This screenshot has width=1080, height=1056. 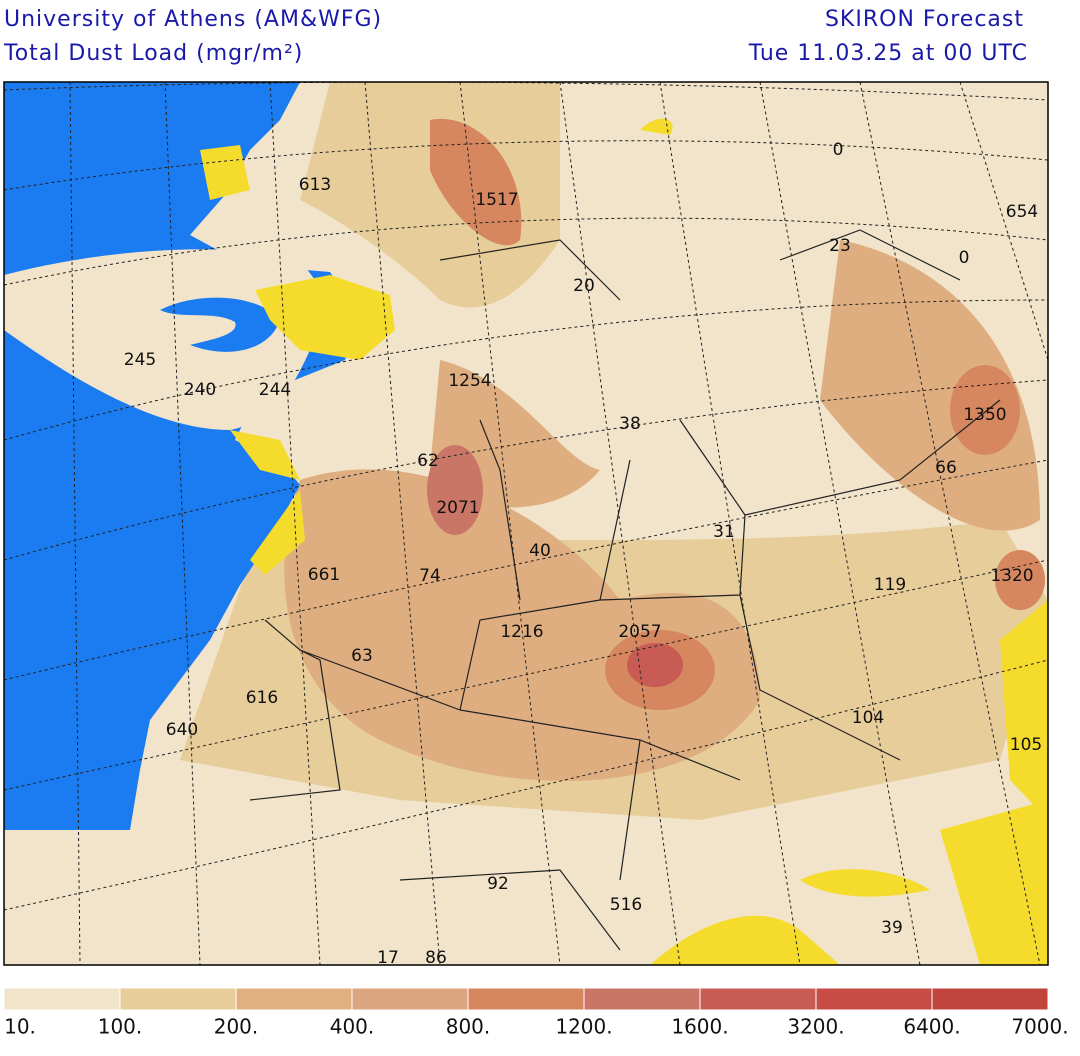 What do you see at coordinates (583, 1027) in the screenshot?
I see `colorbar-label: 1200.` at bounding box center [583, 1027].